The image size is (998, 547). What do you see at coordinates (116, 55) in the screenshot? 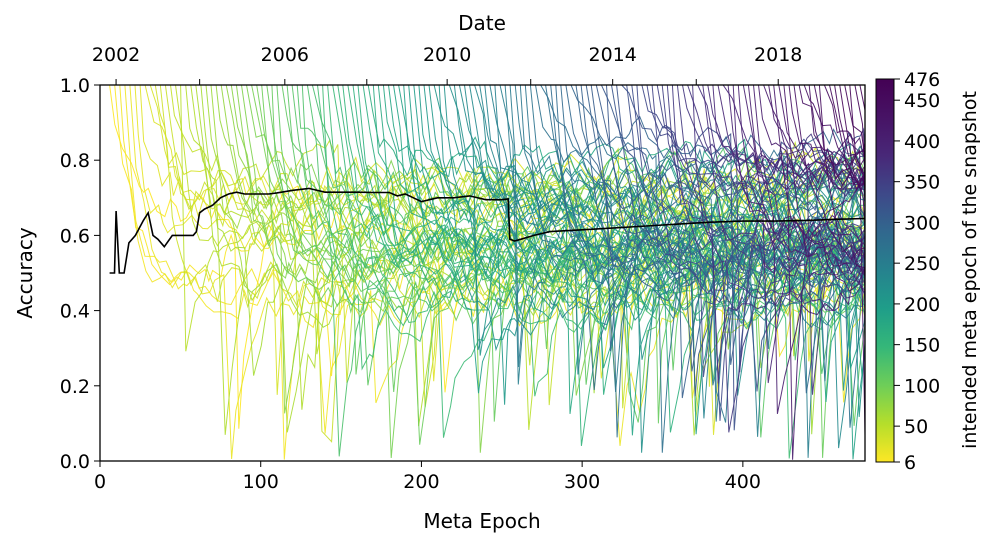
I see `top-tick-label: 2002` at bounding box center [116, 55].